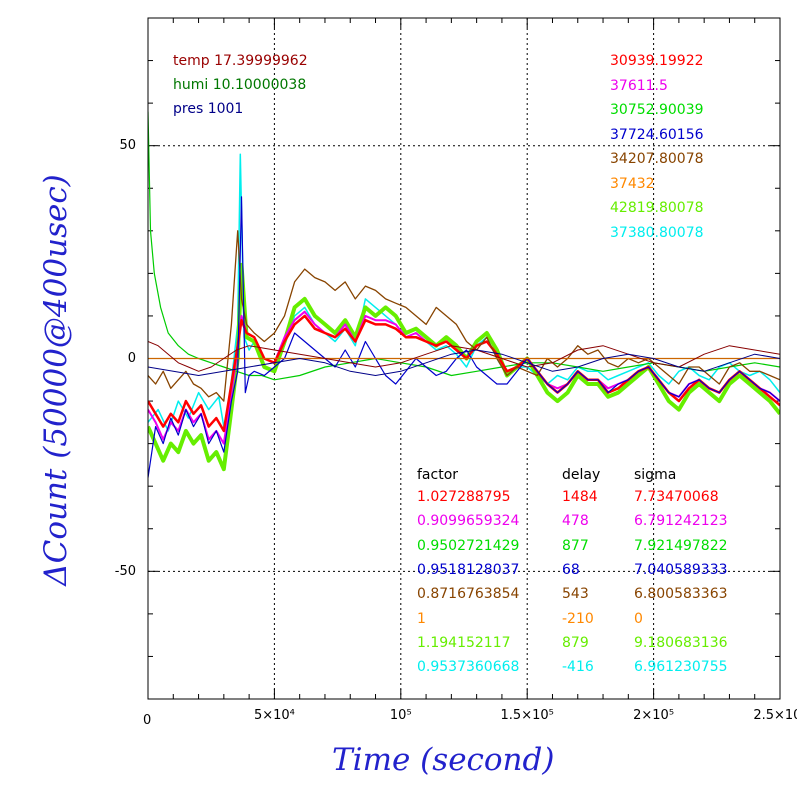 This screenshot has width=797, height=797. What do you see at coordinates (468, 521) in the screenshot?
I see `stats-cell-factor: 0.9099659324` at bounding box center [468, 521].